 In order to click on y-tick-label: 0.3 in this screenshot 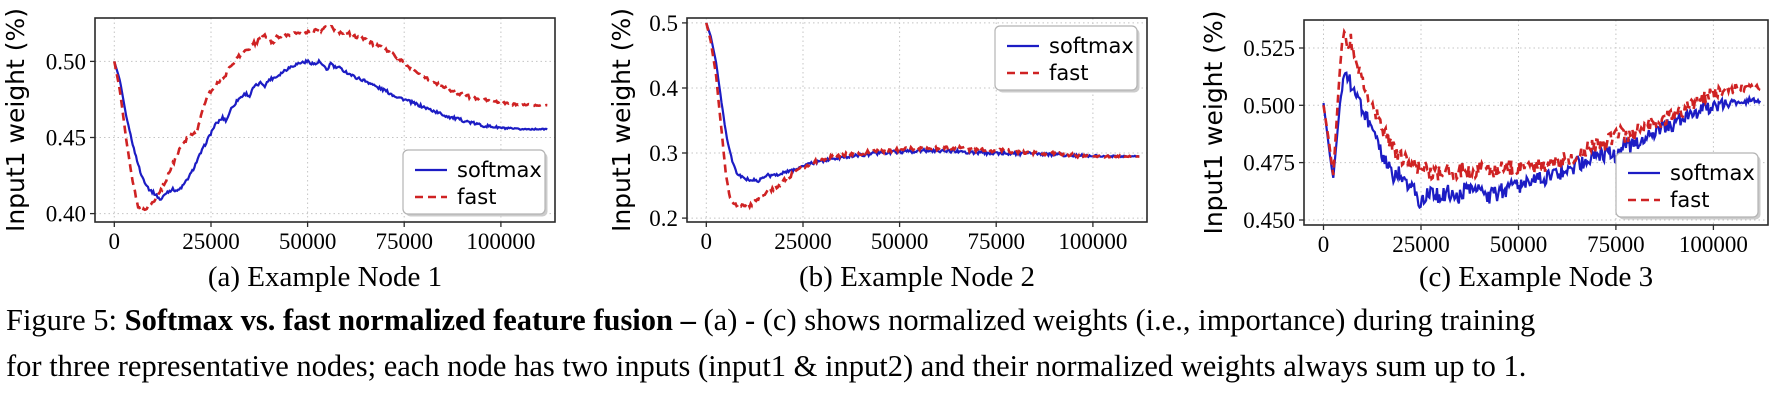, I will do `click(663, 153)`.